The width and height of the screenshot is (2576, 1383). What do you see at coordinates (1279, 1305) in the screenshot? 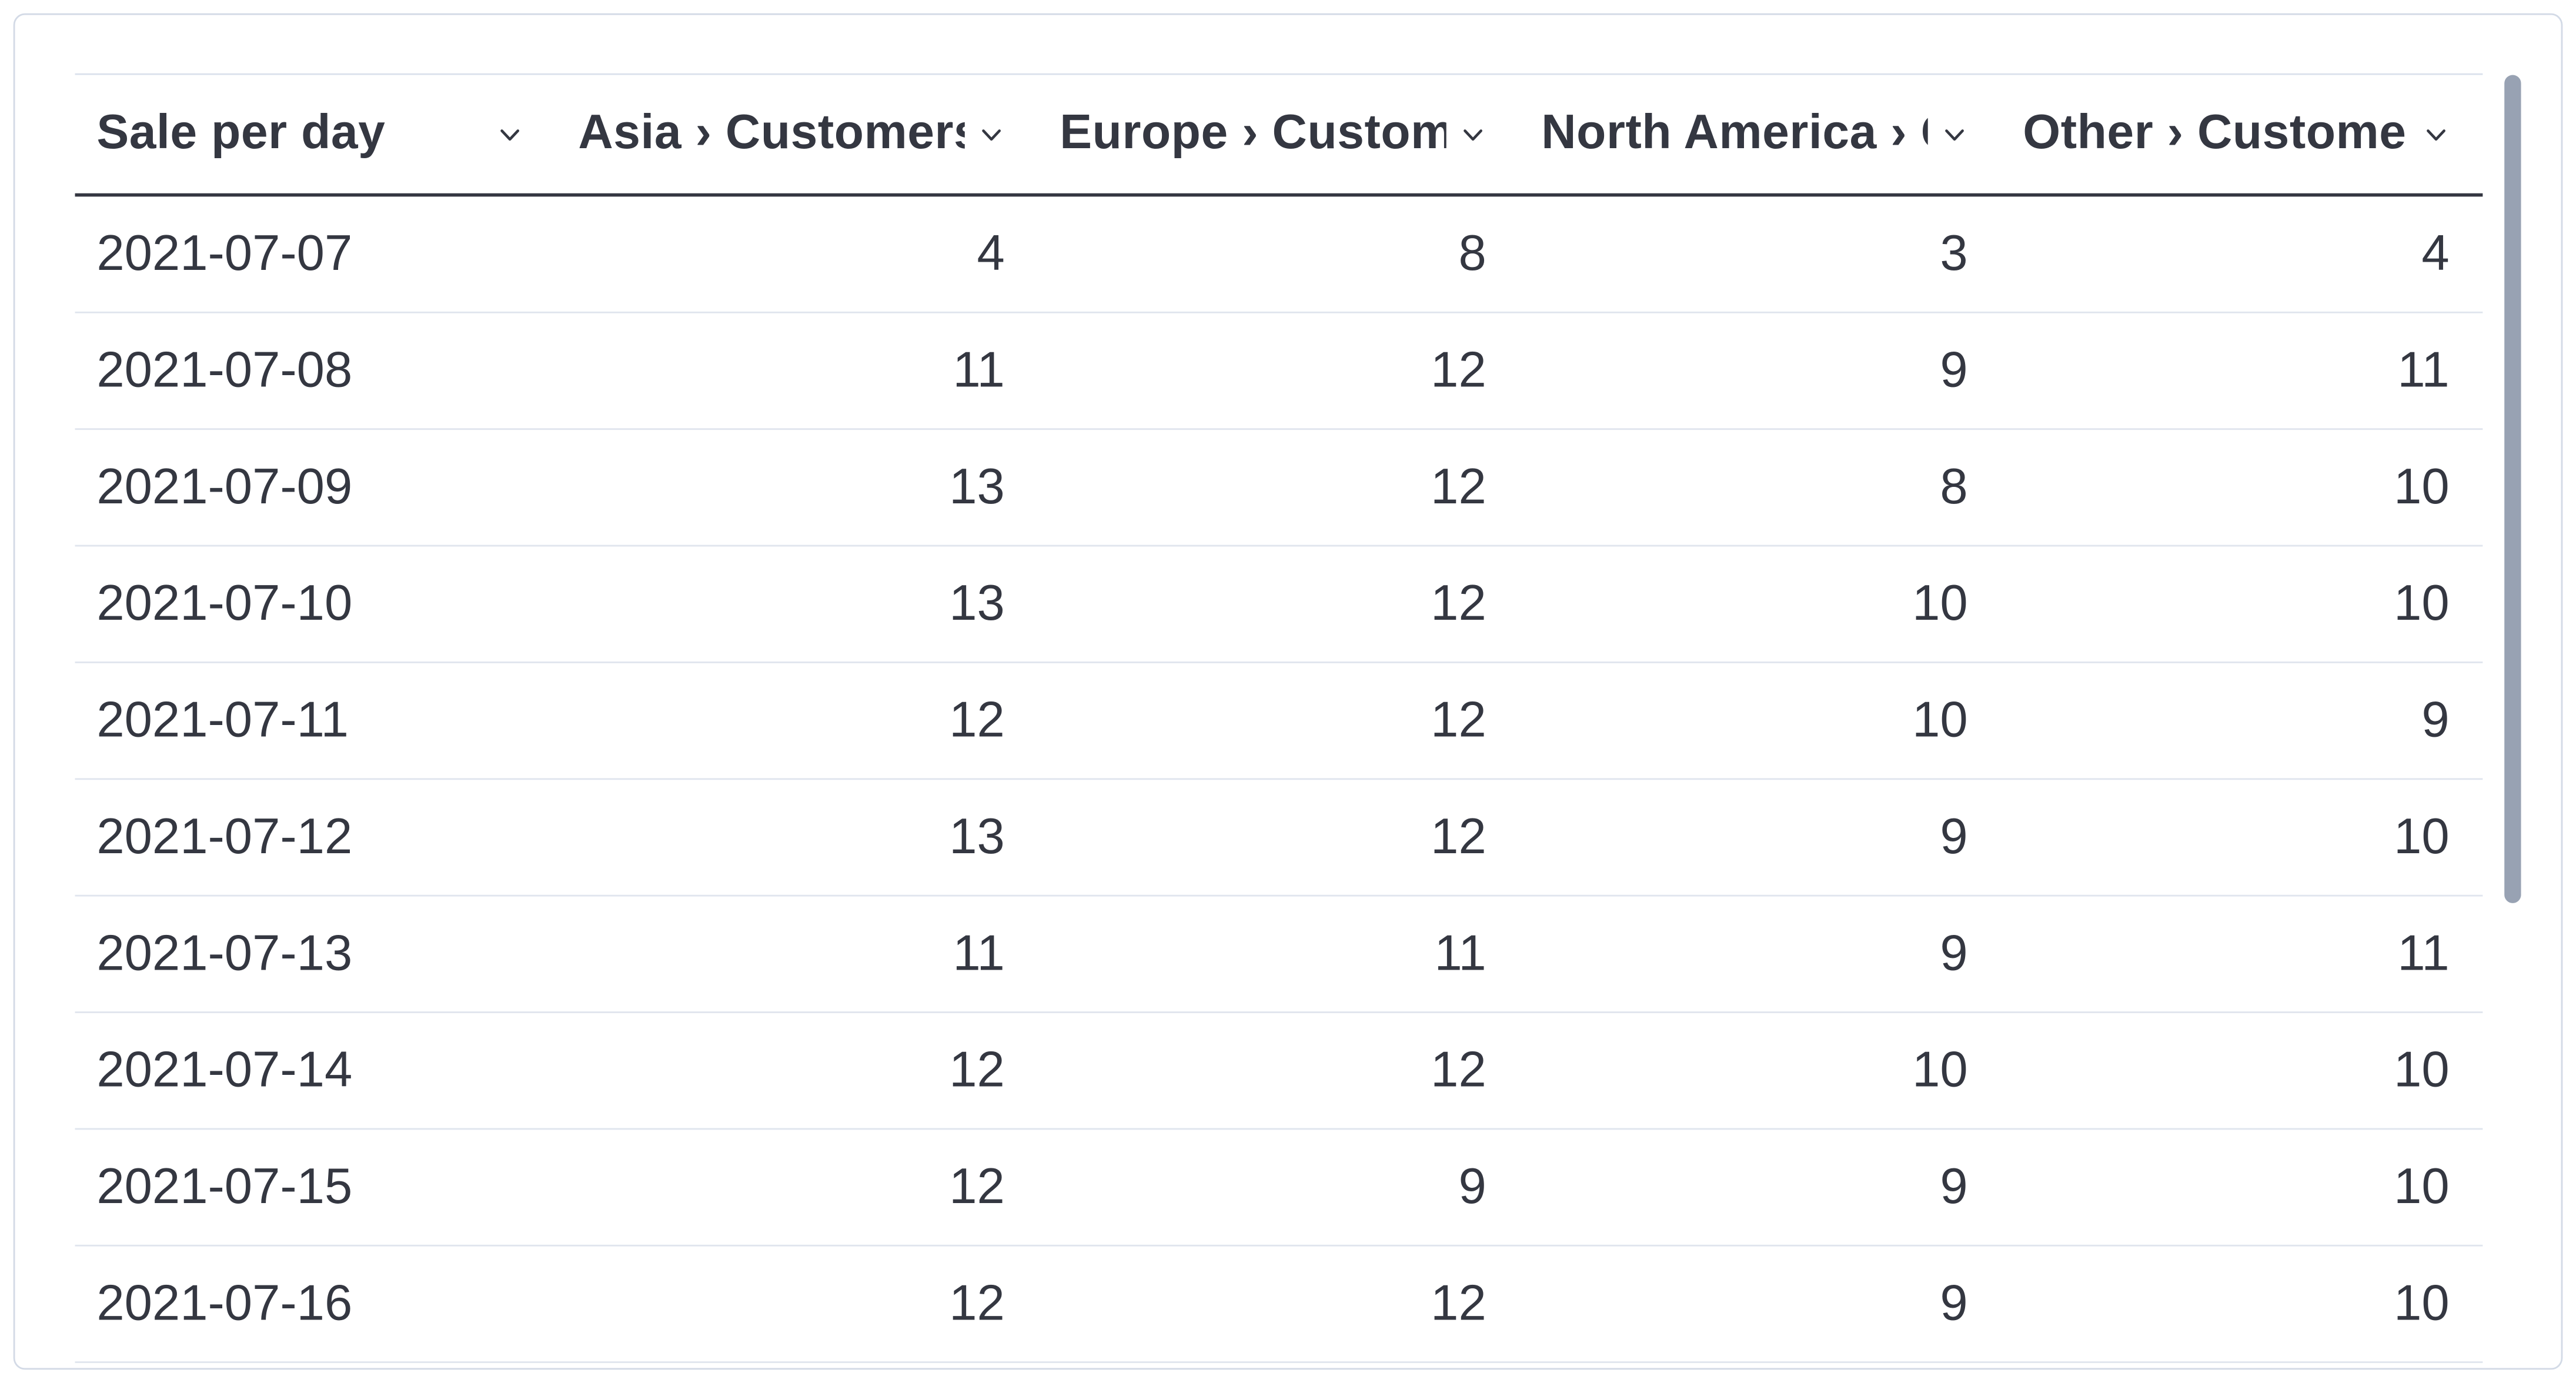
I see `table-row: 2021-07-16 12 12 9 10` at bounding box center [1279, 1305].